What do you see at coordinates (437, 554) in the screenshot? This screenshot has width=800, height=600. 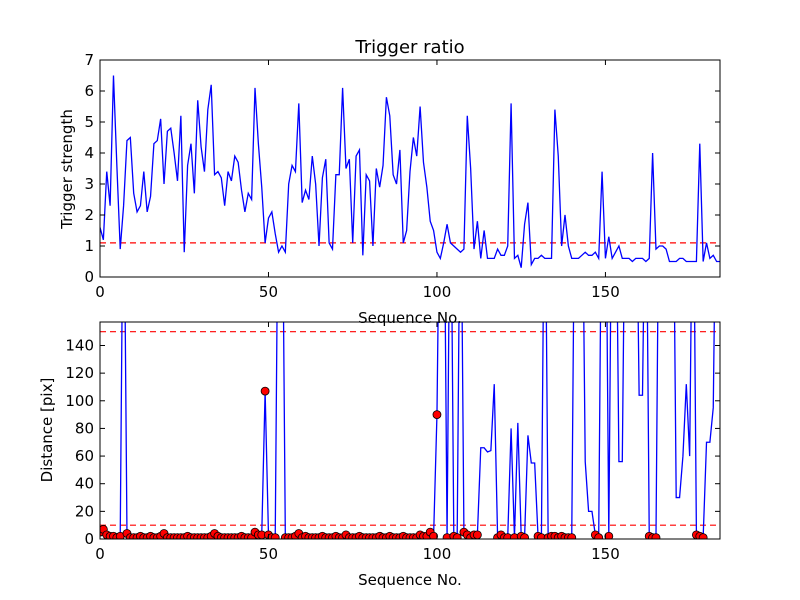 I see `distance-x-tick-label-2: 100` at bounding box center [437, 554].